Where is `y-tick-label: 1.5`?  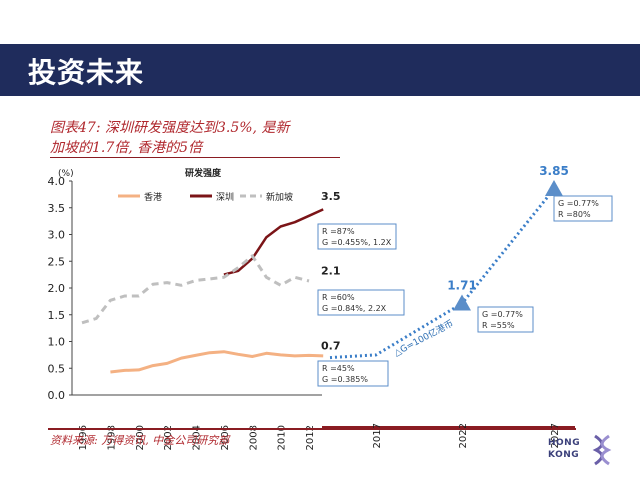 y-tick-label: 1.5 is located at coordinates (57, 315).